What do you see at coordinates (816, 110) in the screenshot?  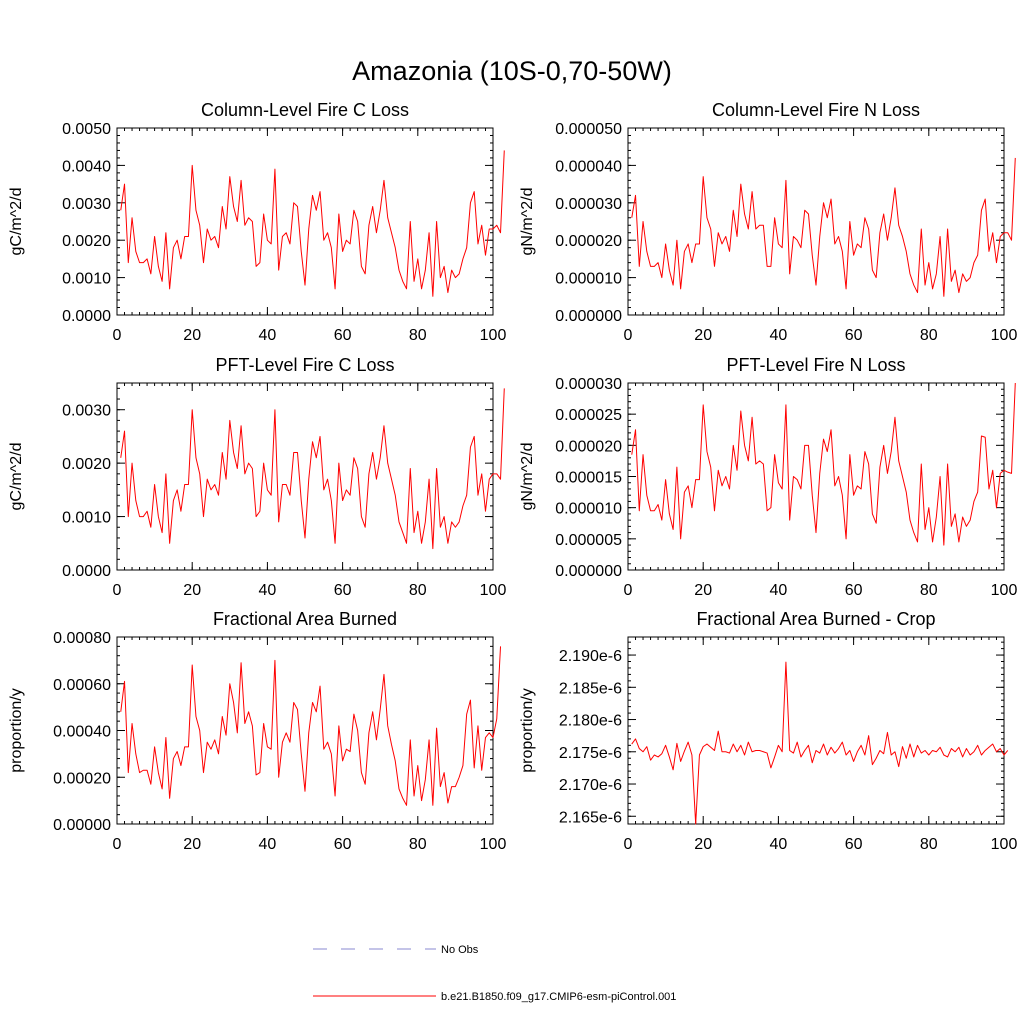 I see `chart-title: Column-Level Fire N Loss` at bounding box center [816, 110].